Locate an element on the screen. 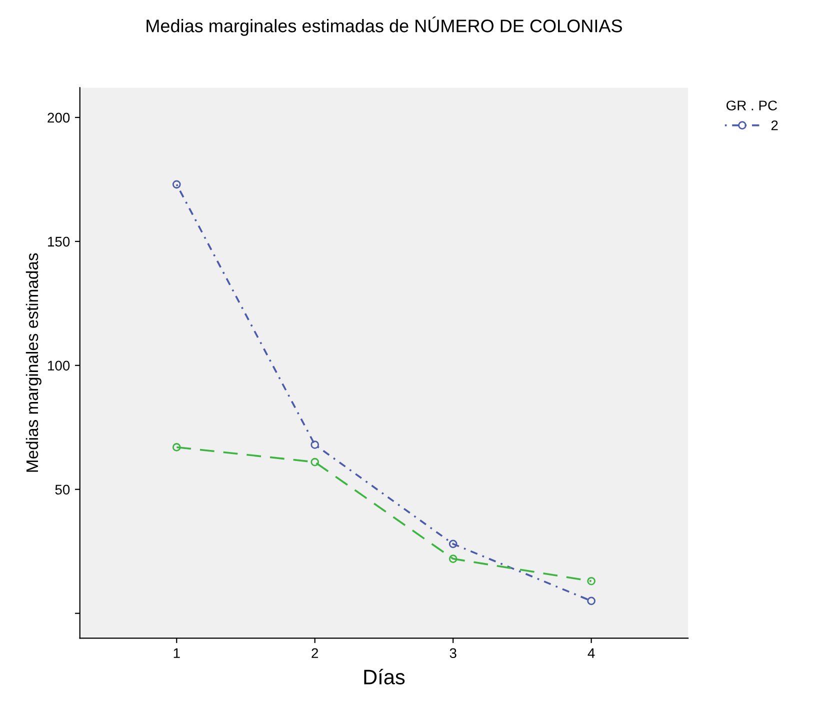 This screenshot has width=832, height=713. legend-label: 2 is located at coordinates (774, 125).